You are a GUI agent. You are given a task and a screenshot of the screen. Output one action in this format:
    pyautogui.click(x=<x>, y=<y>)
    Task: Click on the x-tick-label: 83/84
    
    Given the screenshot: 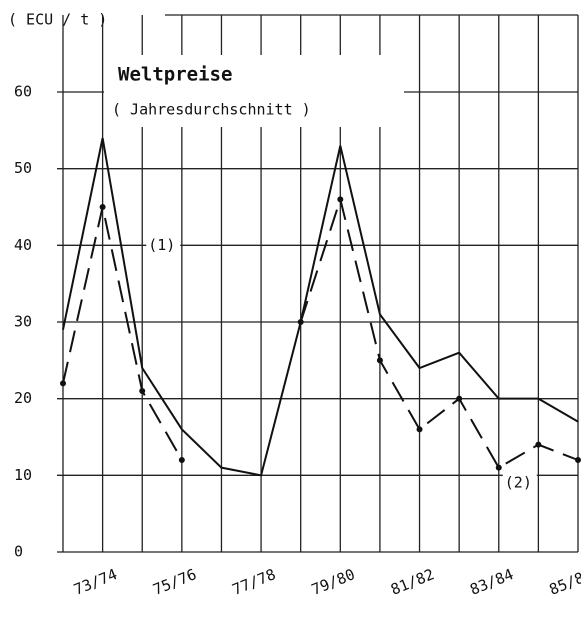 What is the action you would take?
    pyautogui.click(x=491, y=582)
    